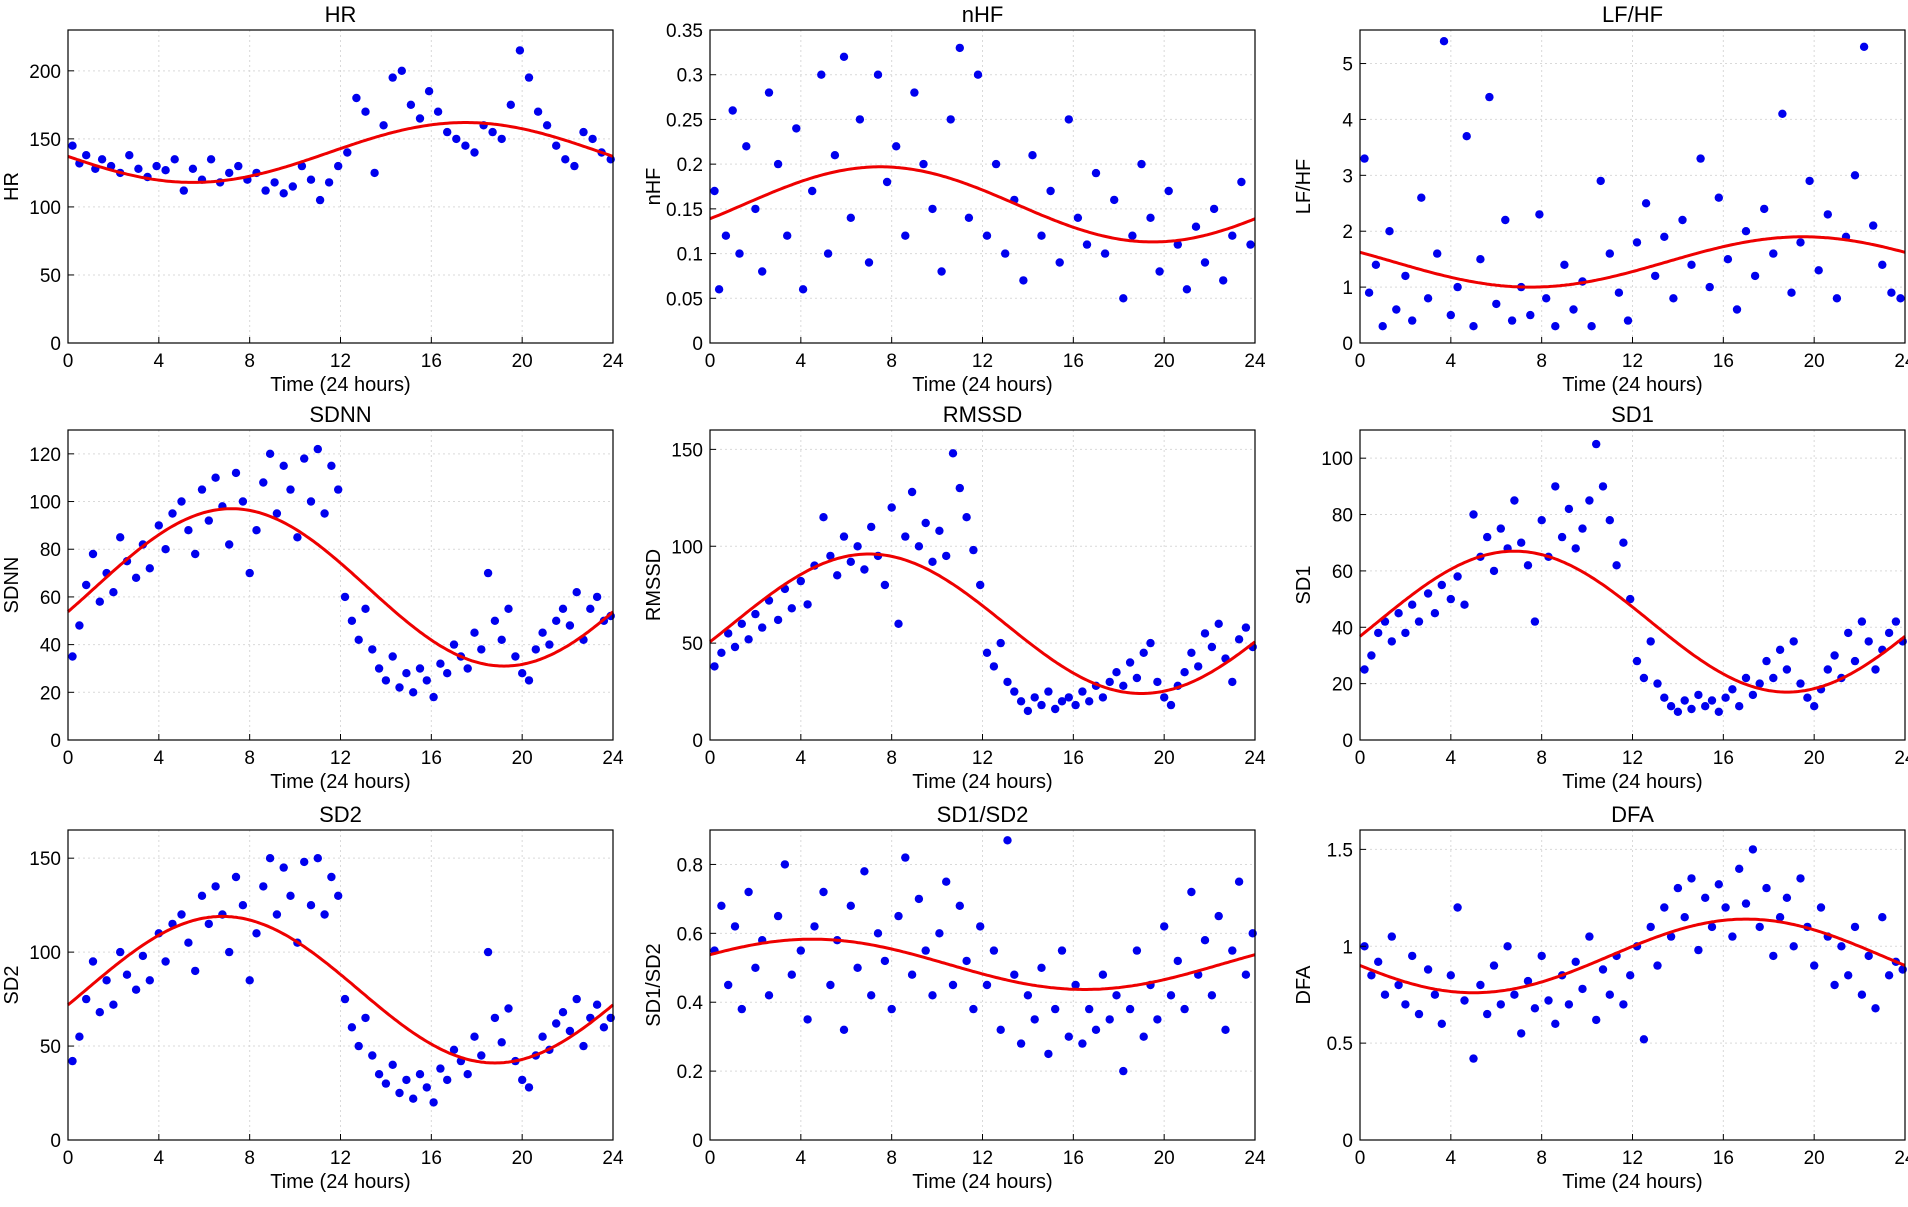  I want to click on y-tick-label: 40, so click(1342, 628).